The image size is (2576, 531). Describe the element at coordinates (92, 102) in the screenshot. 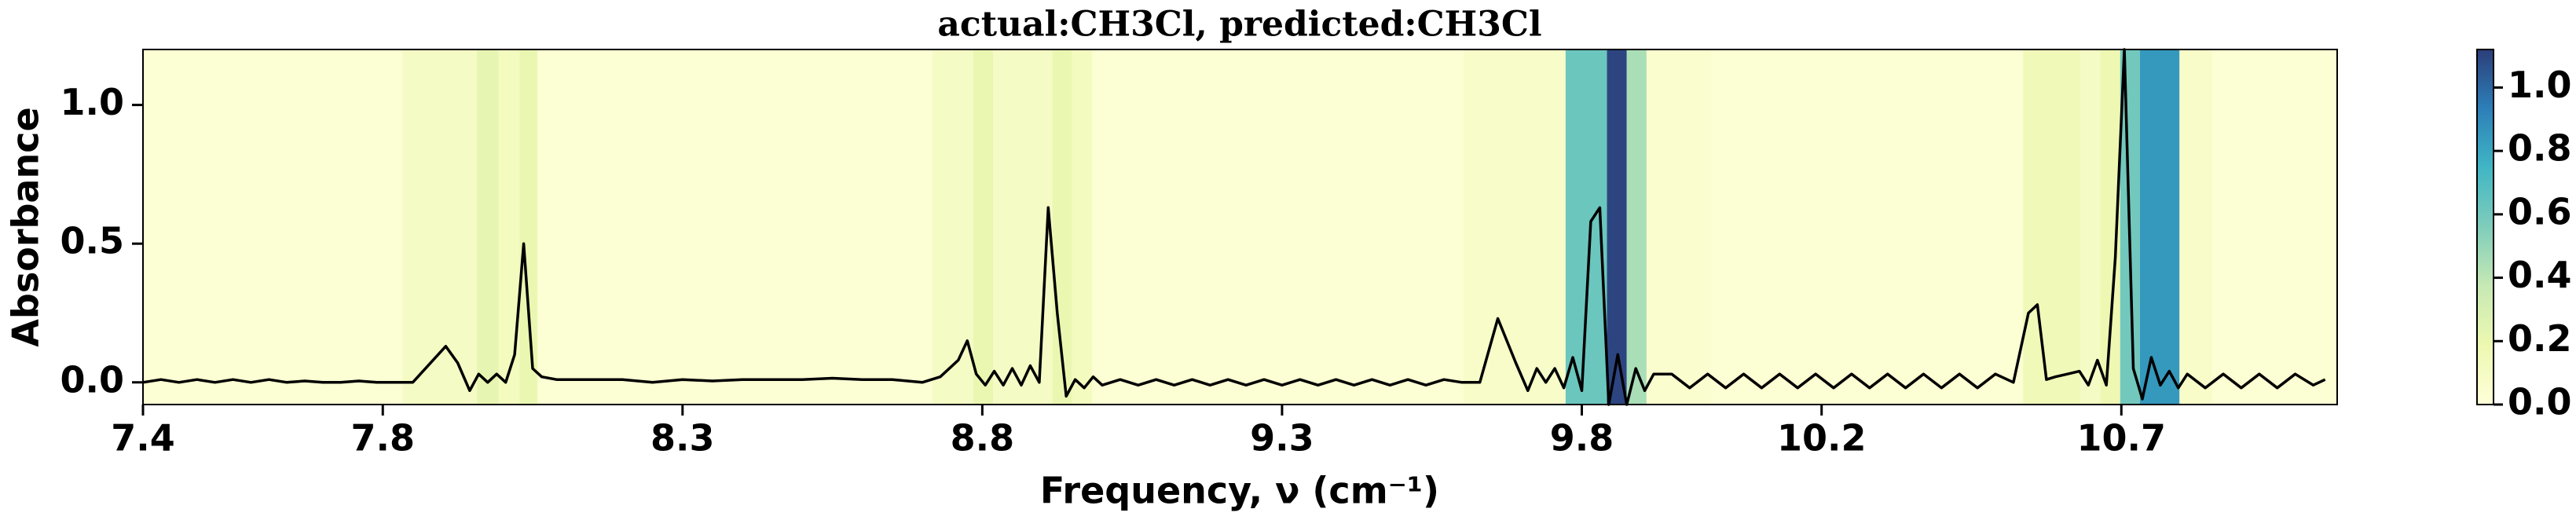

I see `y-tick-label: 1.0` at that location.